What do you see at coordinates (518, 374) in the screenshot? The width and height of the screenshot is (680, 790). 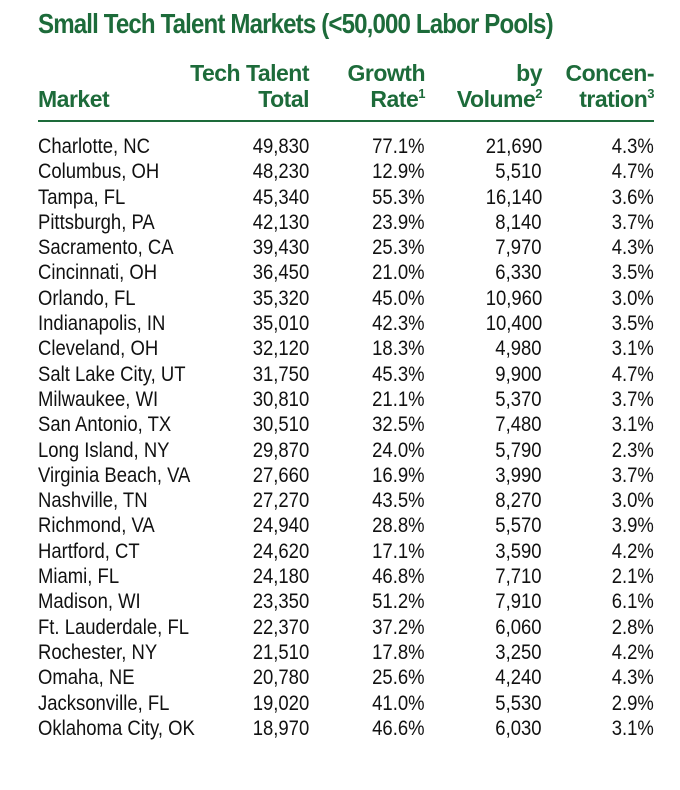 I see `cell-volume: 9,900` at bounding box center [518, 374].